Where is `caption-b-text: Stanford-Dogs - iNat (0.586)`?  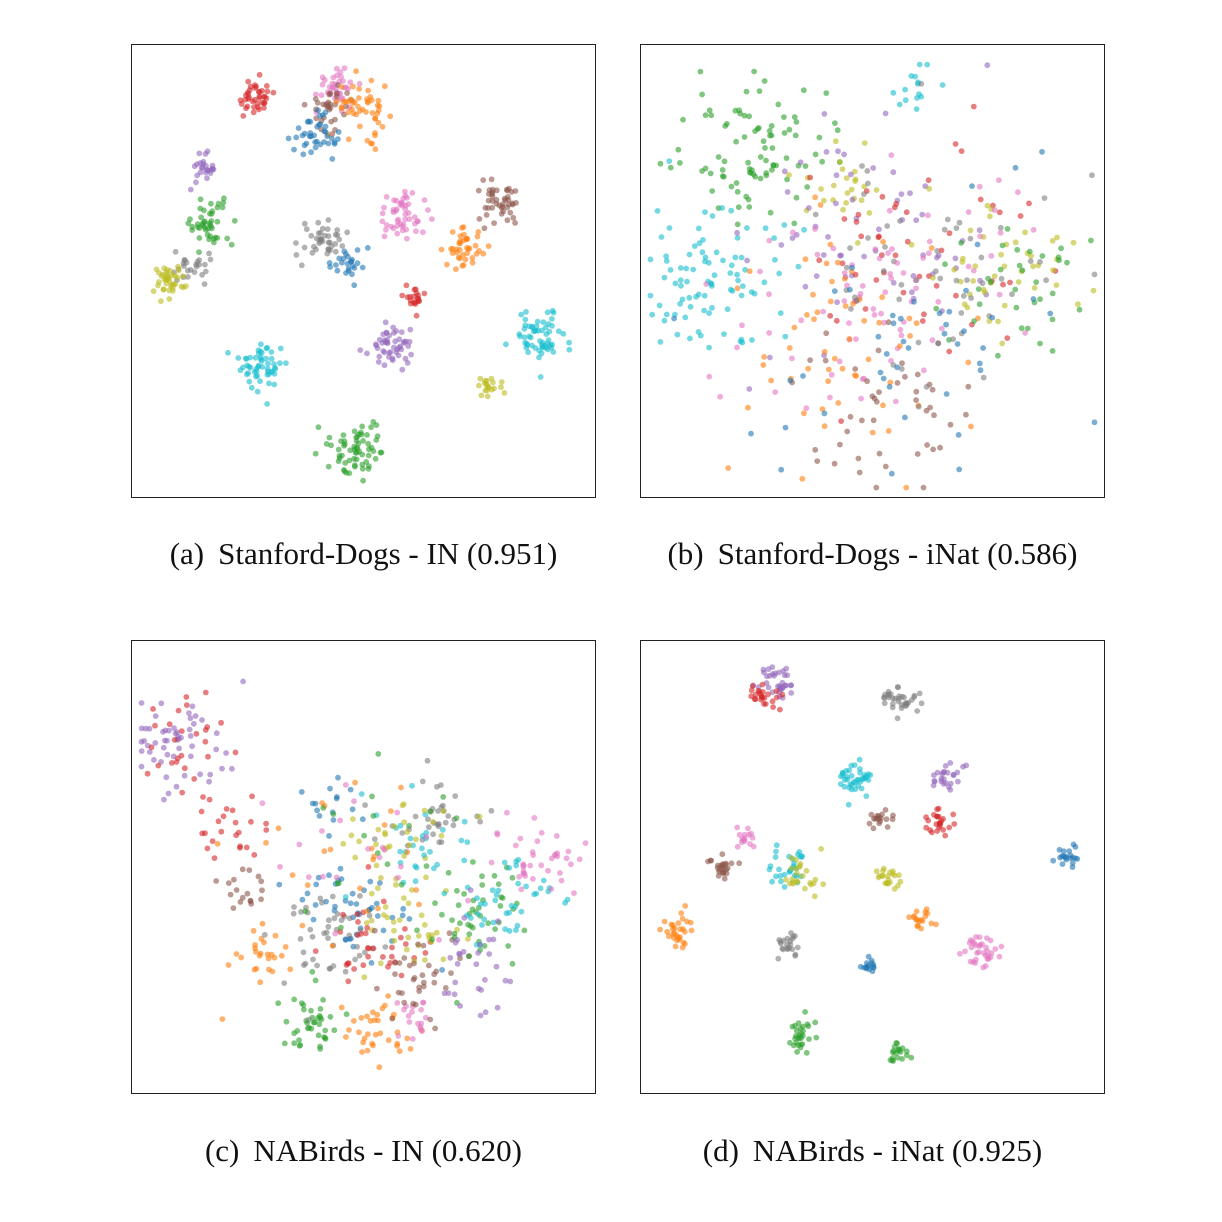 caption-b-text: Stanford-Dogs - iNat (0.586) is located at coordinates (897, 553).